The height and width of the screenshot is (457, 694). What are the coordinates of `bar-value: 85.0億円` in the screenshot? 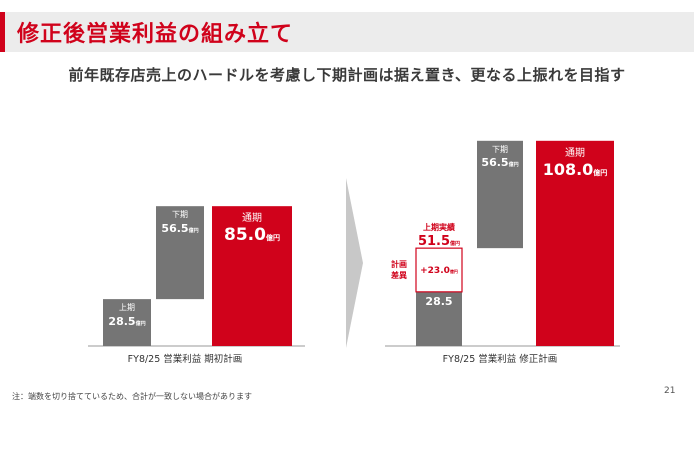 It's located at (252, 235).